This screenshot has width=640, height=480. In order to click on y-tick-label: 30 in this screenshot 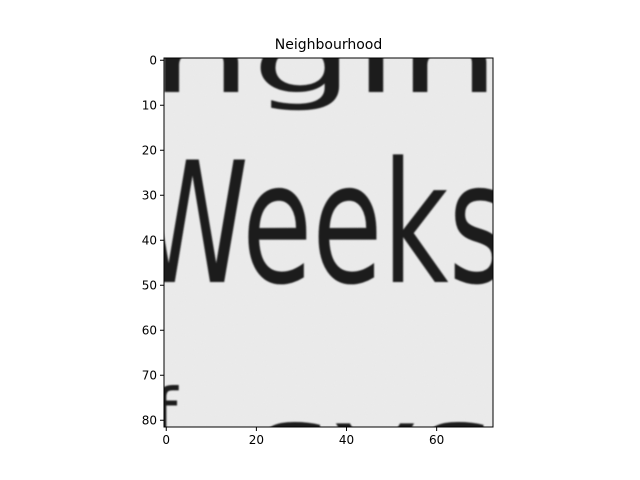, I will do `click(149, 195)`.